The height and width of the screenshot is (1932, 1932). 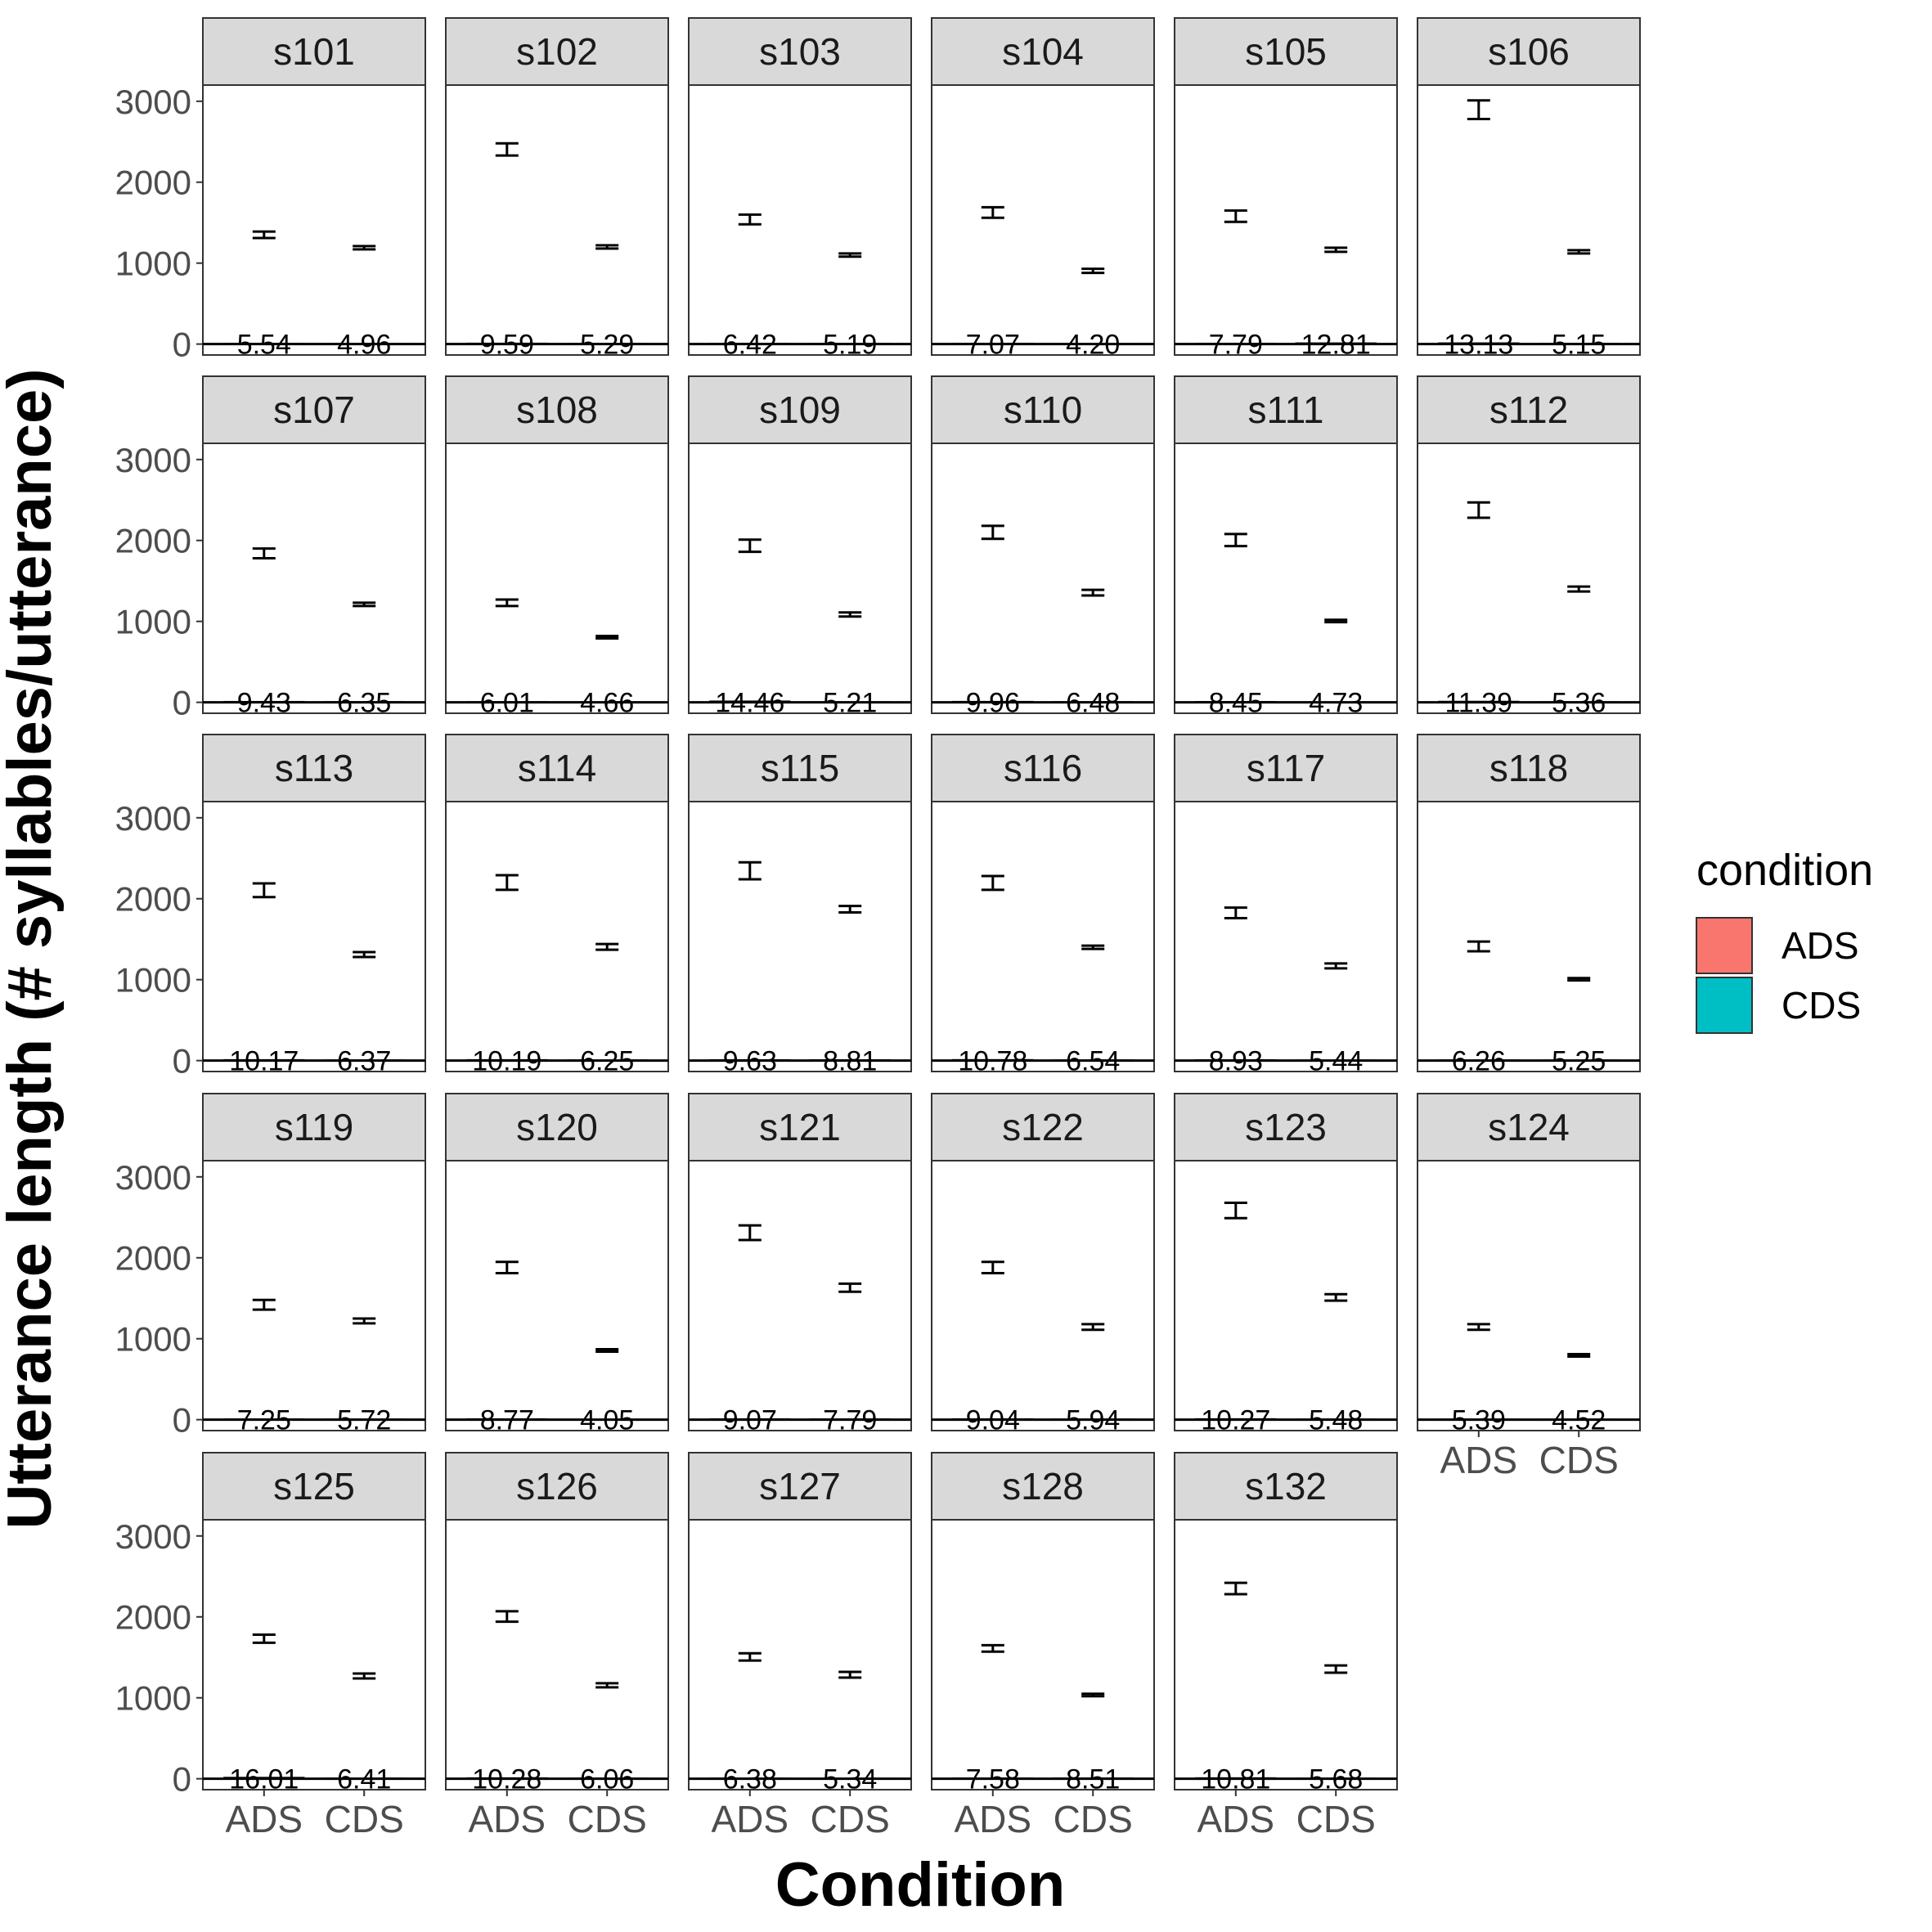 What do you see at coordinates (33, 949) in the screenshot?
I see `y-axis-title: Utterance length (# syllables/utterance)` at bounding box center [33, 949].